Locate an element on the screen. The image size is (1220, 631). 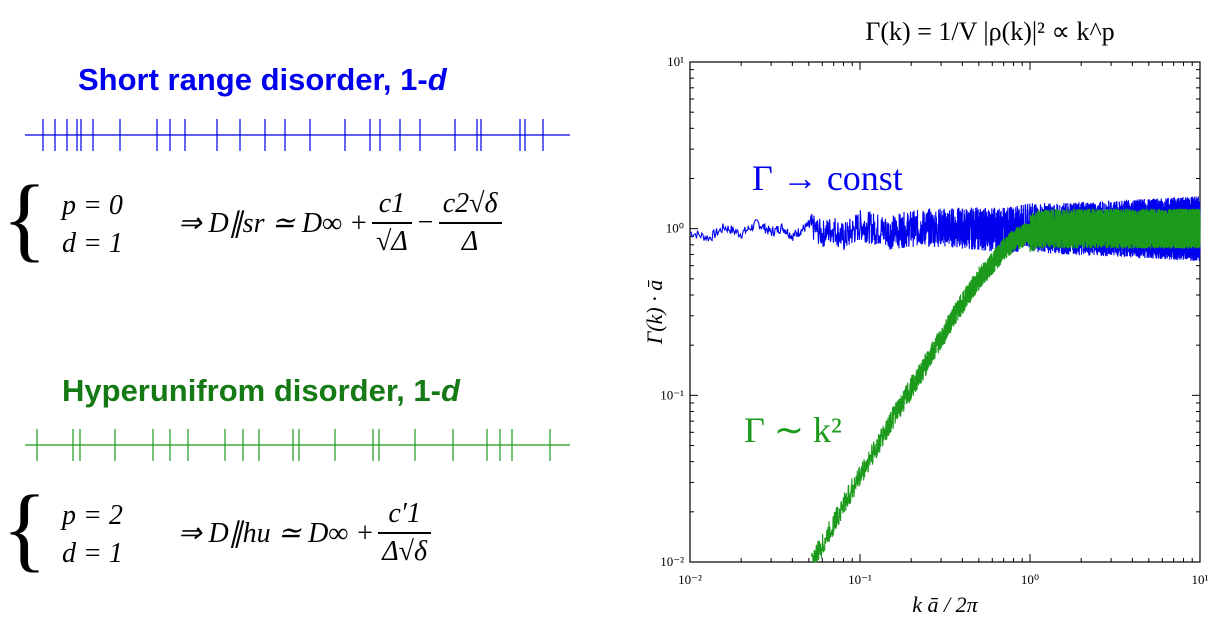
sr-heading: Short range disorder, 1-d is located at coordinates (262, 80).